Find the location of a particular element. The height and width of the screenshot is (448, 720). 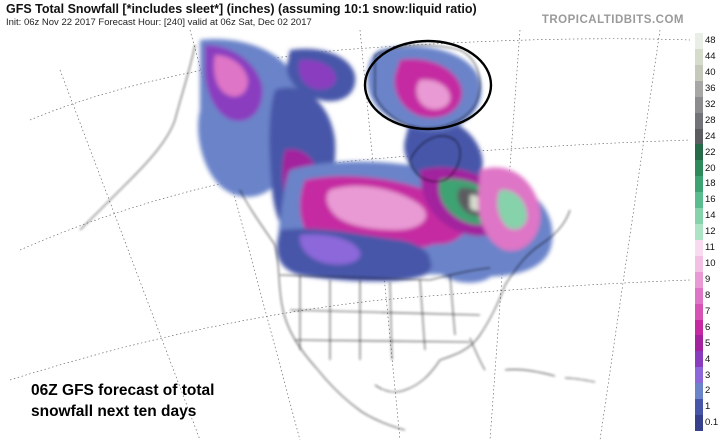

legend-item: 16 is located at coordinates (707, 200).